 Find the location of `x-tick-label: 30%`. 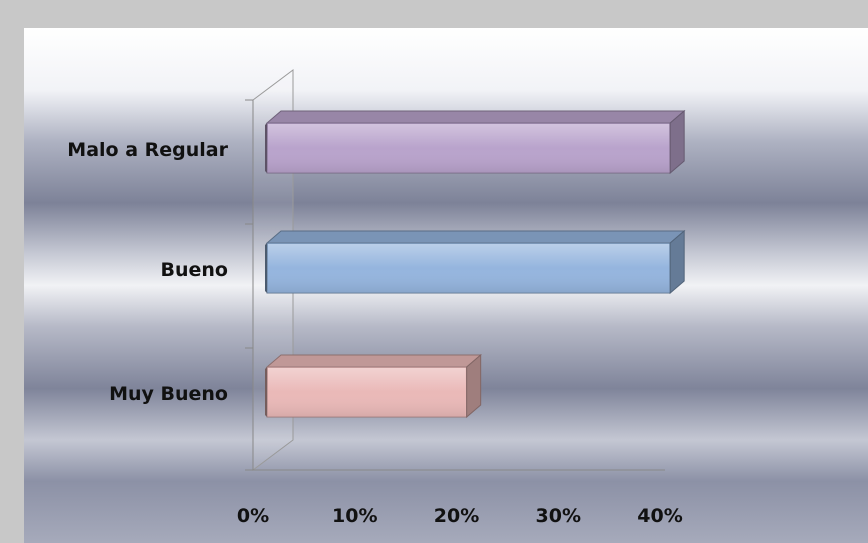

x-tick-label: 30% is located at coordinates (558, 516).